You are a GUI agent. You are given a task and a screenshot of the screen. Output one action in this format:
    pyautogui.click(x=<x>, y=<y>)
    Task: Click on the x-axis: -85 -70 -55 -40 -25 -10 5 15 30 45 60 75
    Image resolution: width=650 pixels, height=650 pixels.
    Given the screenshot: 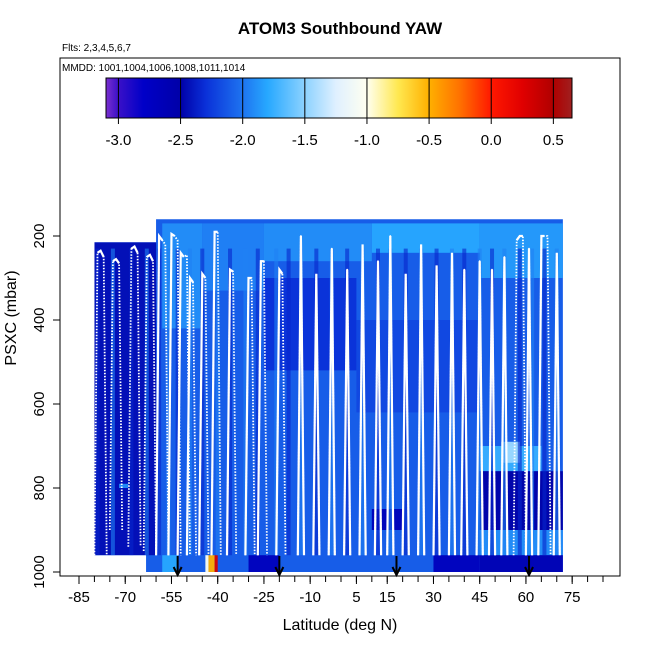 What is the action you would take?
    pyautogui.click(x=336, y=591)
    